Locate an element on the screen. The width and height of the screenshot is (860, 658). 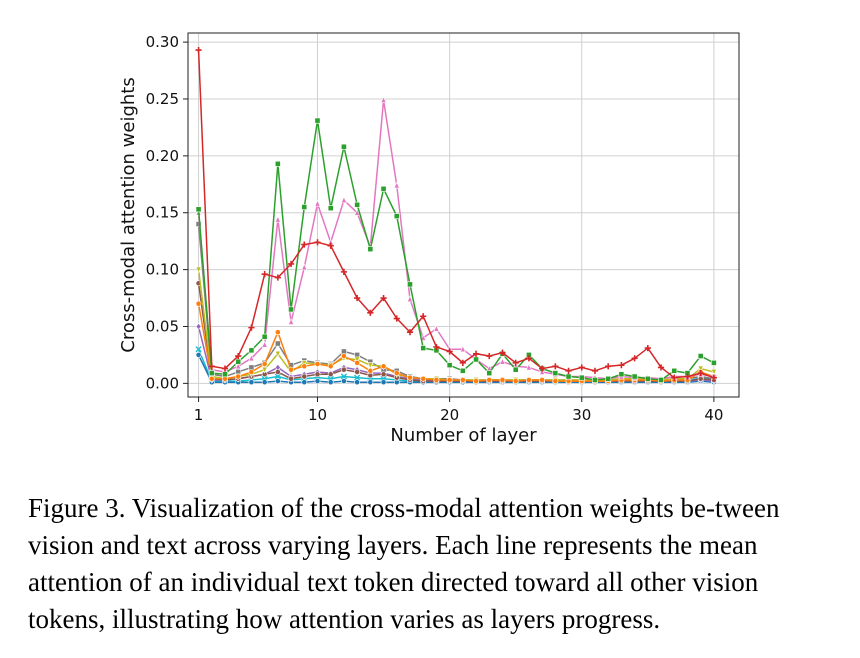
y-tick-label: 0.20 is located at coordinates (162, 156).